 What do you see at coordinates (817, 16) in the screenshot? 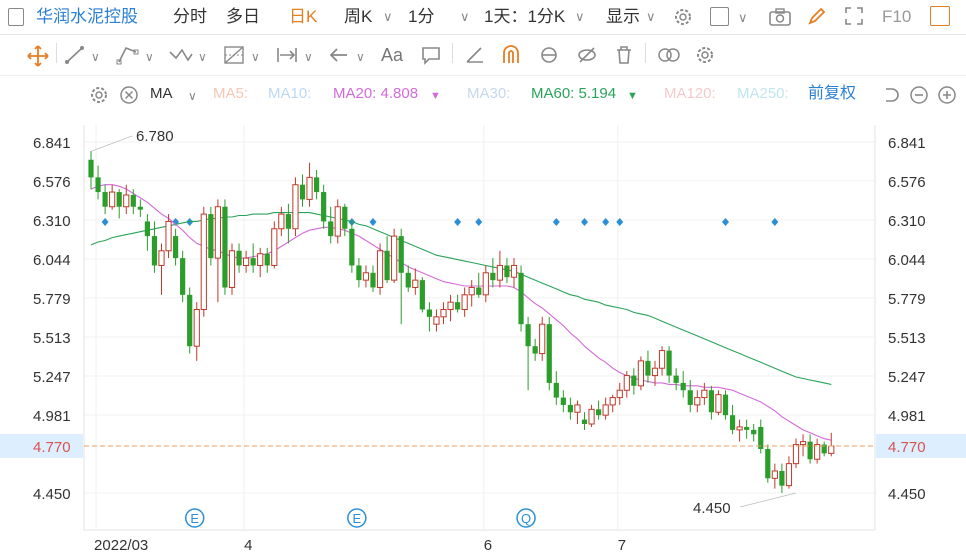
I see `pencil-icon` at bounding box center [817, 16].